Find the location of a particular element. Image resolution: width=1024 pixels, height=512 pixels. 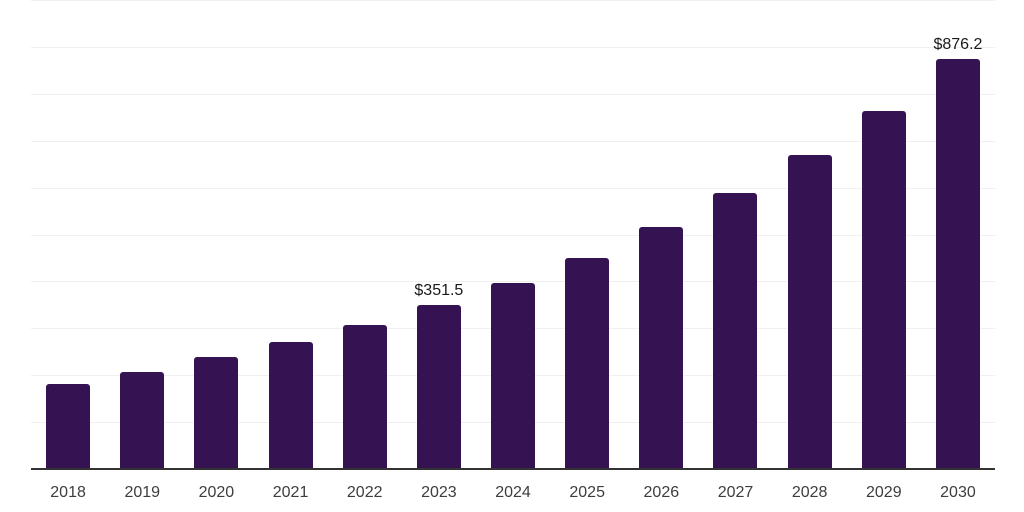

x-tick-label-2028: 2028 is located at coordinates (809, 492).